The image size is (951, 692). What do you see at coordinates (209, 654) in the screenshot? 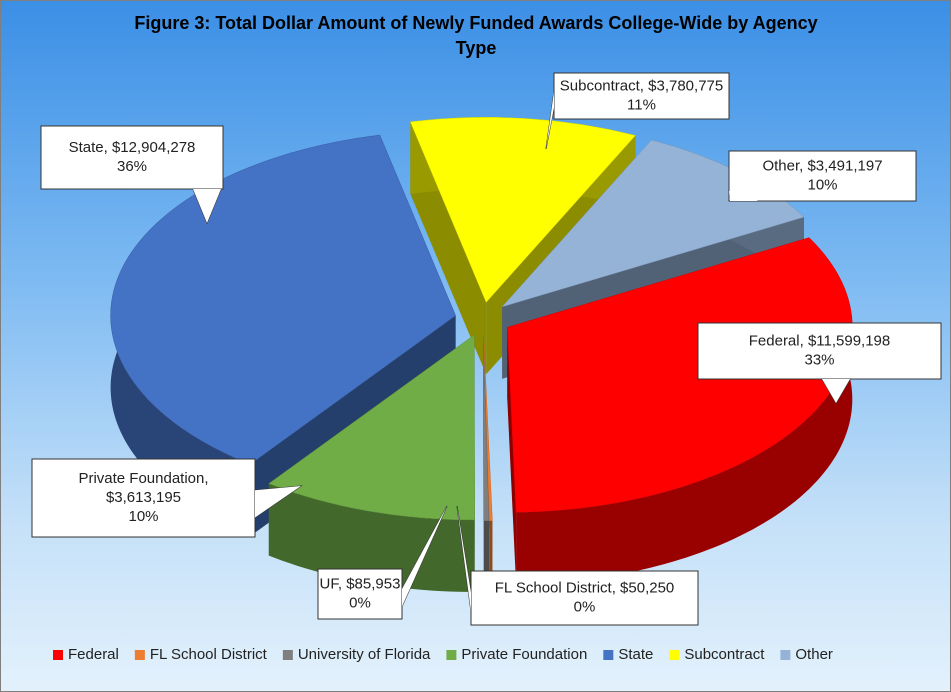
I see `legend-label: FL School District` at bounding box center [209, 654].